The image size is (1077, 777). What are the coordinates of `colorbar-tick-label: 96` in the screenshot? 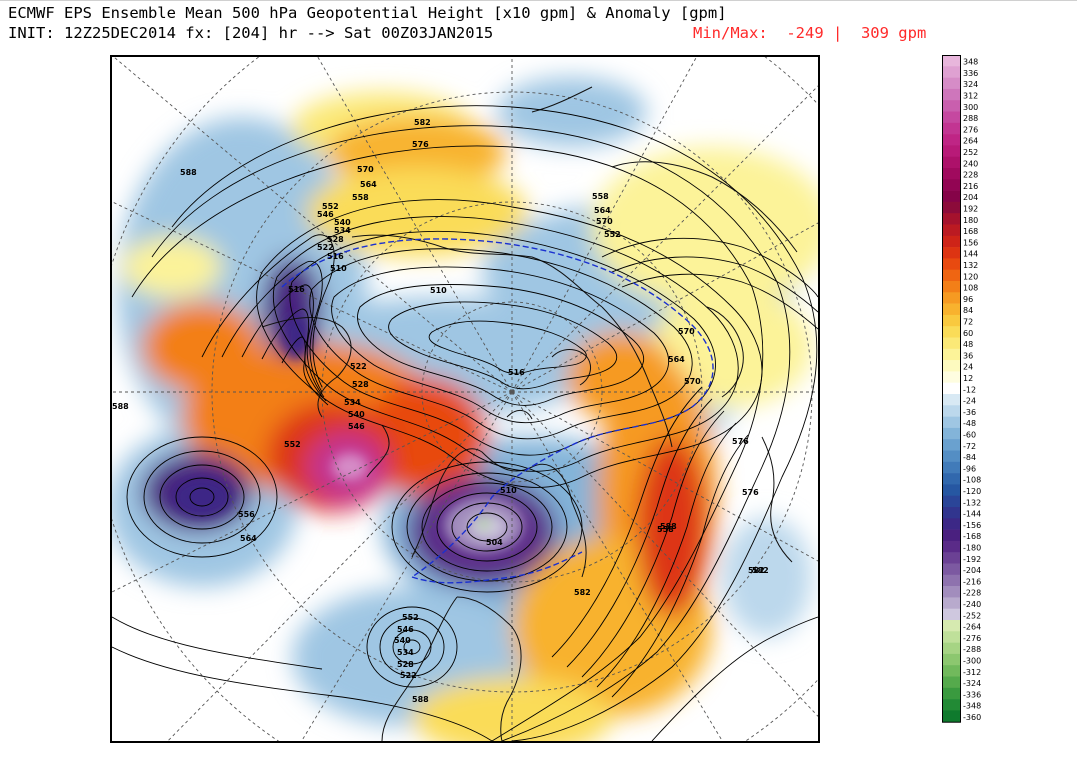 It's located at (968, 299).